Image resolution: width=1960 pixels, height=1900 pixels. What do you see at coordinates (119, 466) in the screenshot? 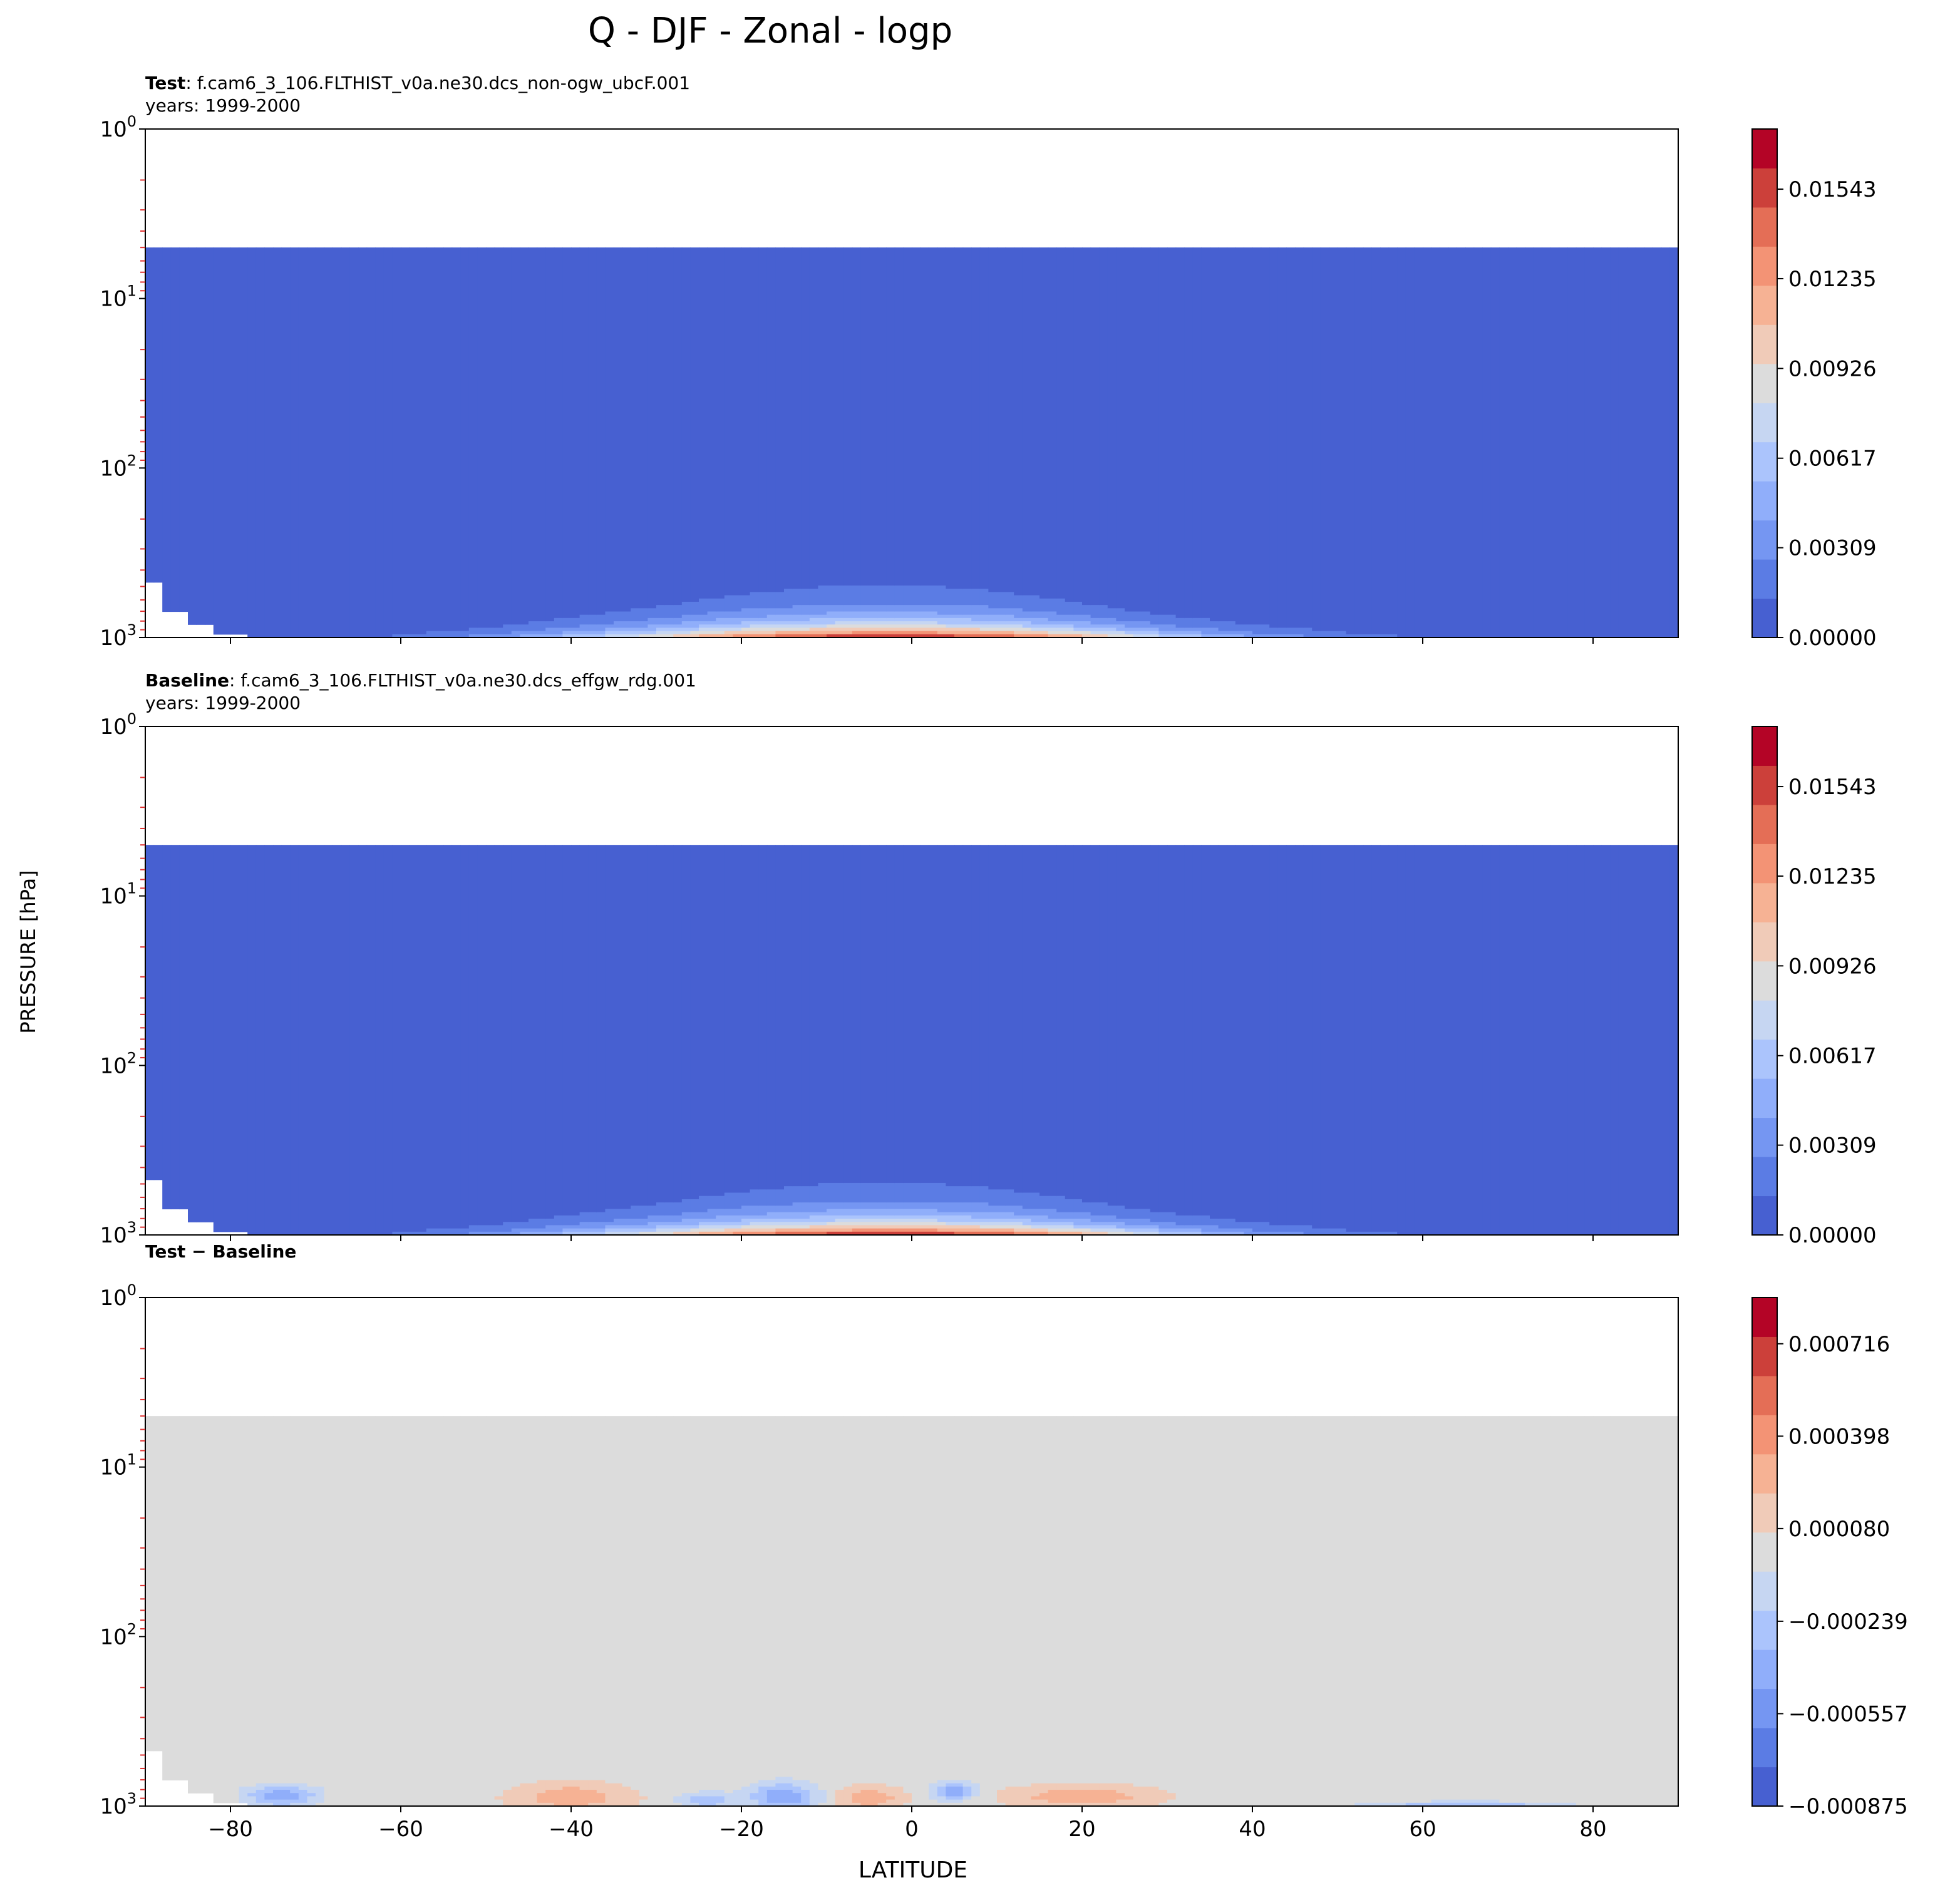
I see `y-tick-label: 10²` at bounding box center [119, 466].